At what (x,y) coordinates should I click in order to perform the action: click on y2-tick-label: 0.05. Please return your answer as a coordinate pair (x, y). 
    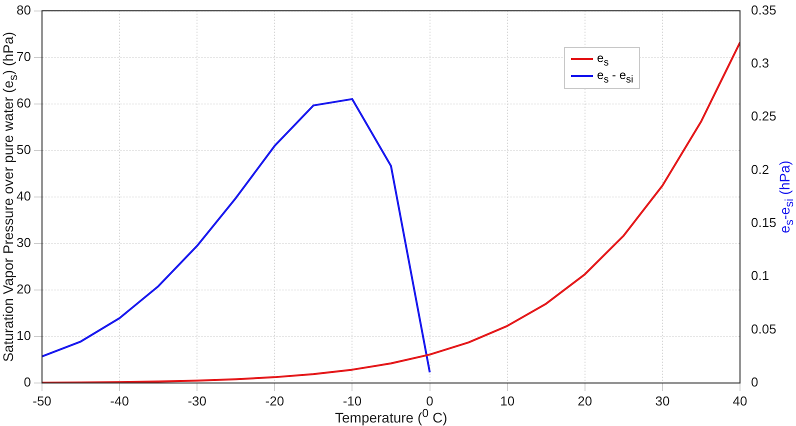
    Looking at the image, I should click on (763, 328).